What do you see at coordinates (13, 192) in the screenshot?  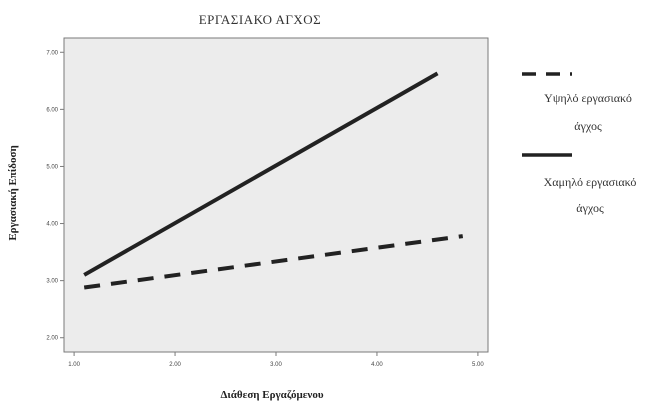 I see `y-axis-label: Εργασιακή Επίδοση` at bounding box center [13, 192].